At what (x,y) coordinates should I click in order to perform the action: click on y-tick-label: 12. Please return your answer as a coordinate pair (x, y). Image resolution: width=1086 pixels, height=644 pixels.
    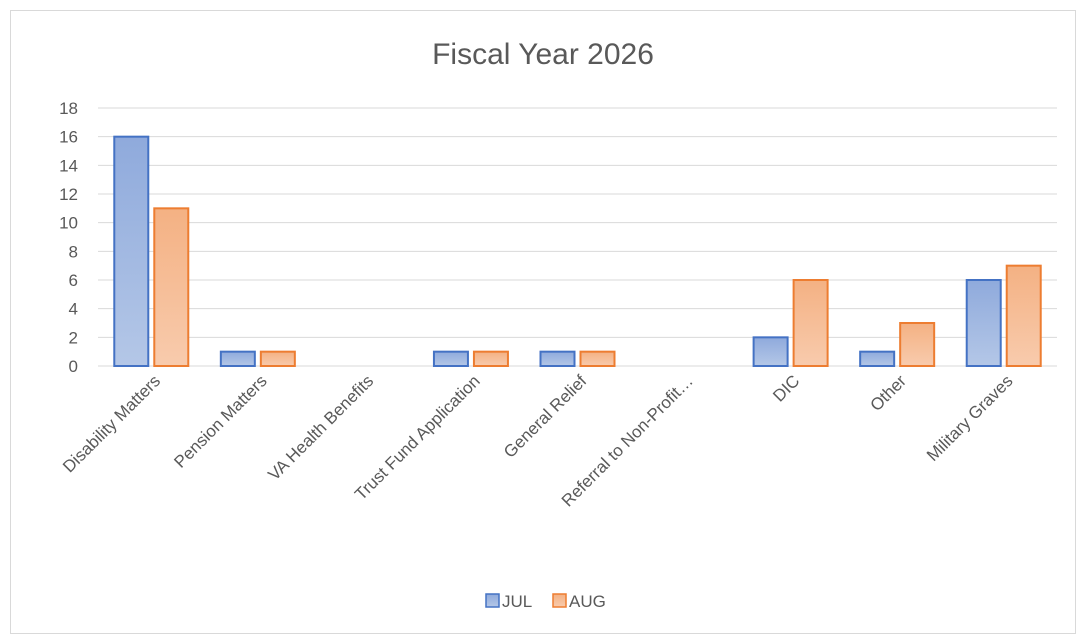
    Looking at the image, I should click on (68, 194).